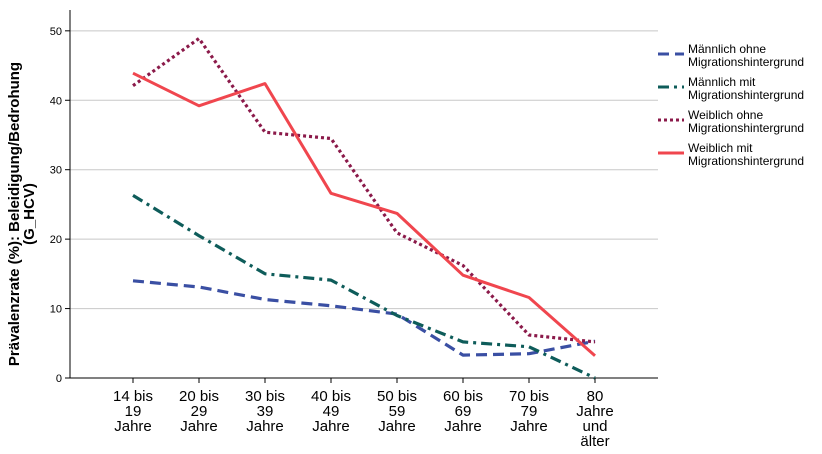 This screenshot has width=822, height=454. What do you see at coordinates (746, 55) in the screenshot?
I see `legend-label-0: Männlich ohne Migrationshintergrund` at bounding box center [746, 55].